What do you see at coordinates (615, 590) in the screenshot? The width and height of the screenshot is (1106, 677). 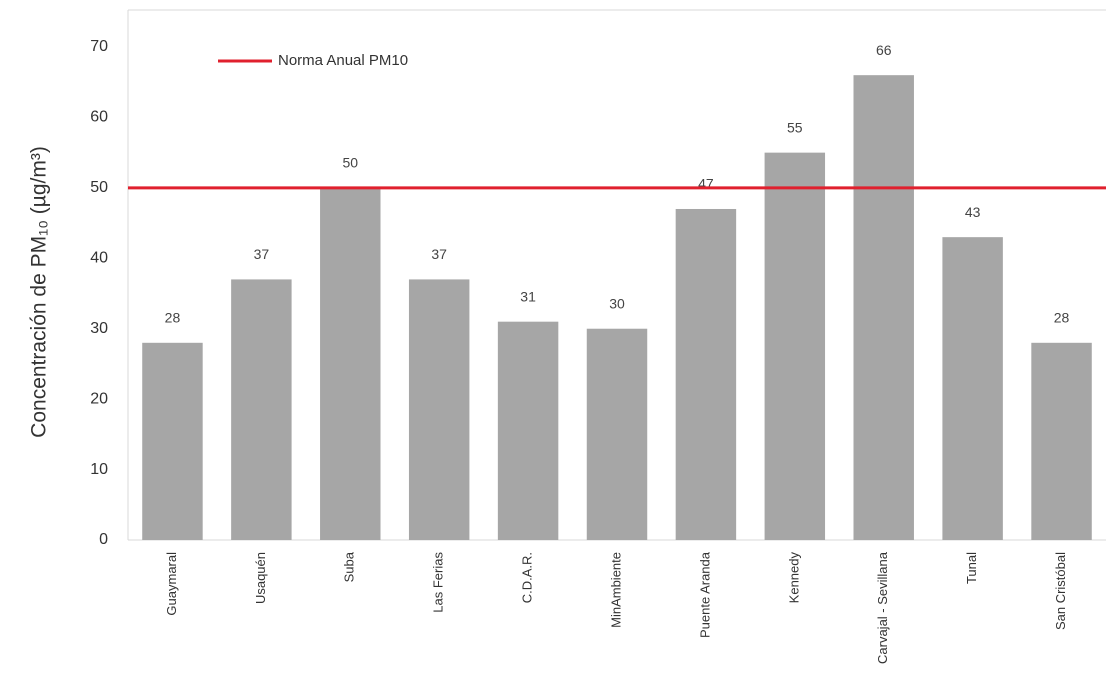 I see `x-tick-label: MinAmbiente` at bounding box center [615, 590].